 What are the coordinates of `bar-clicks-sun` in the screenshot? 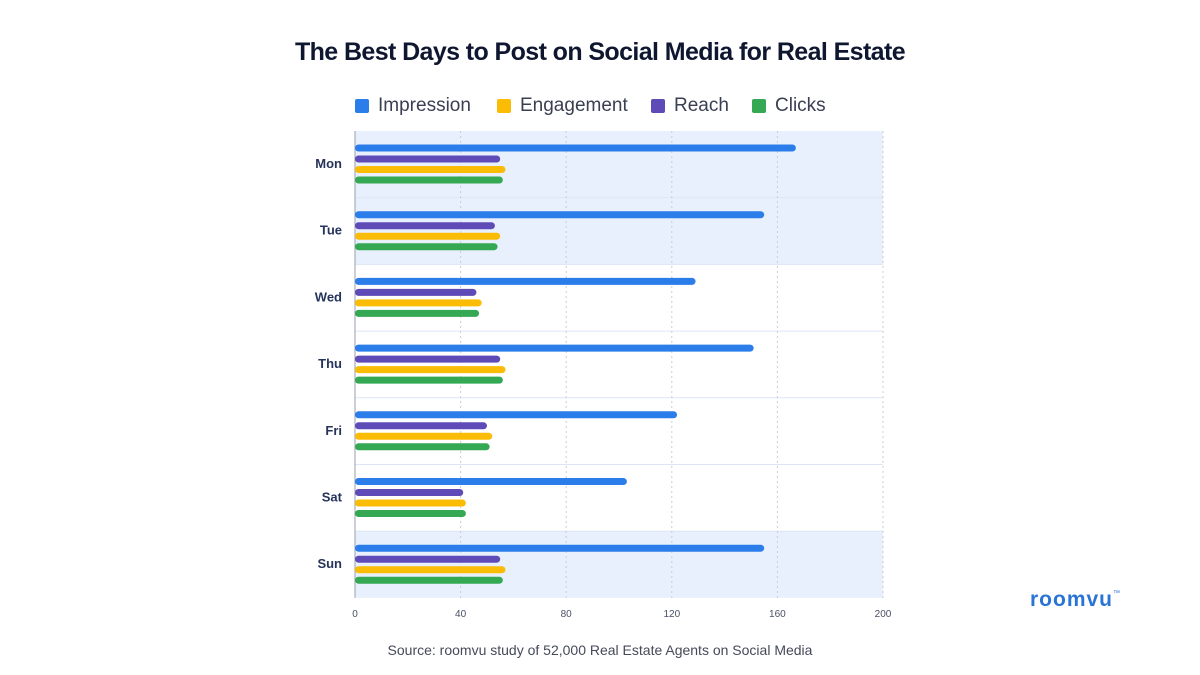 It's located at (429, 580).